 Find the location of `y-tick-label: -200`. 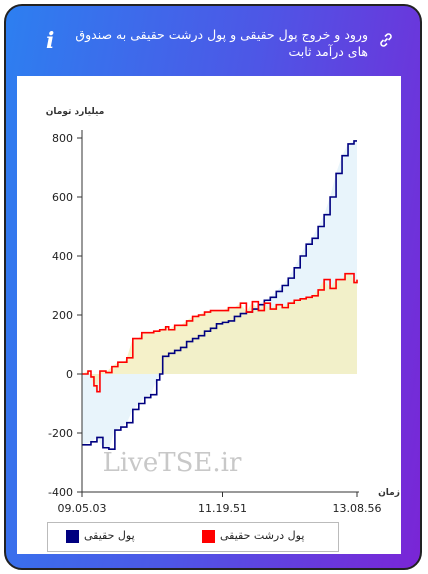

y-tick-label: -200 is located at coordinates (60, 433).